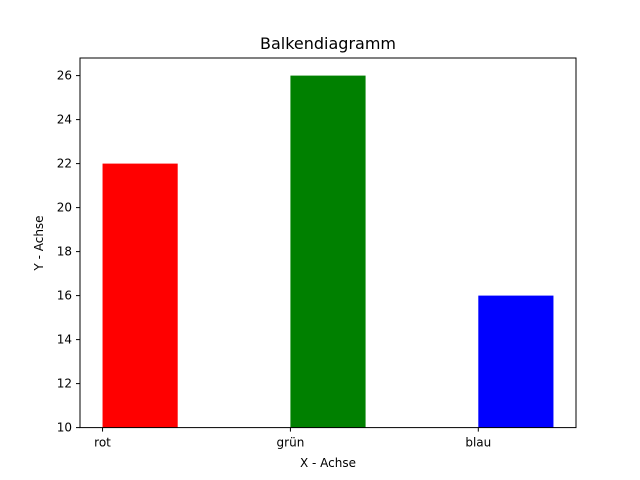 Image resolution: width=640 pixels, height=480 pixels. What do you see at coordinates (39, 243) in the screenshot?
I see `y-axis-label: Y - Achse` at bounding box center [39, 243].